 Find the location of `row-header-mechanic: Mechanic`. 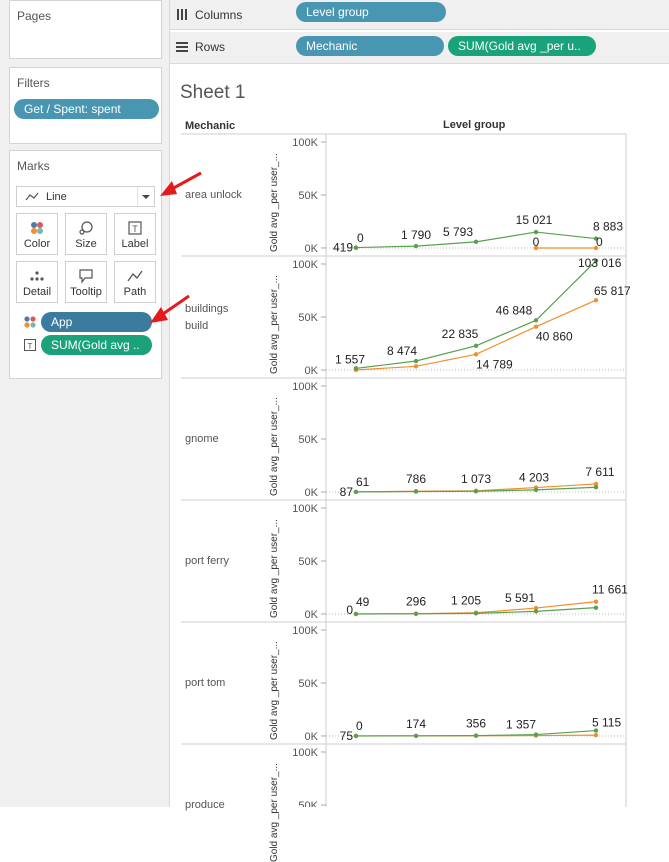

row-header-mechanic: Mechanic is located at coordinates (210, 126).